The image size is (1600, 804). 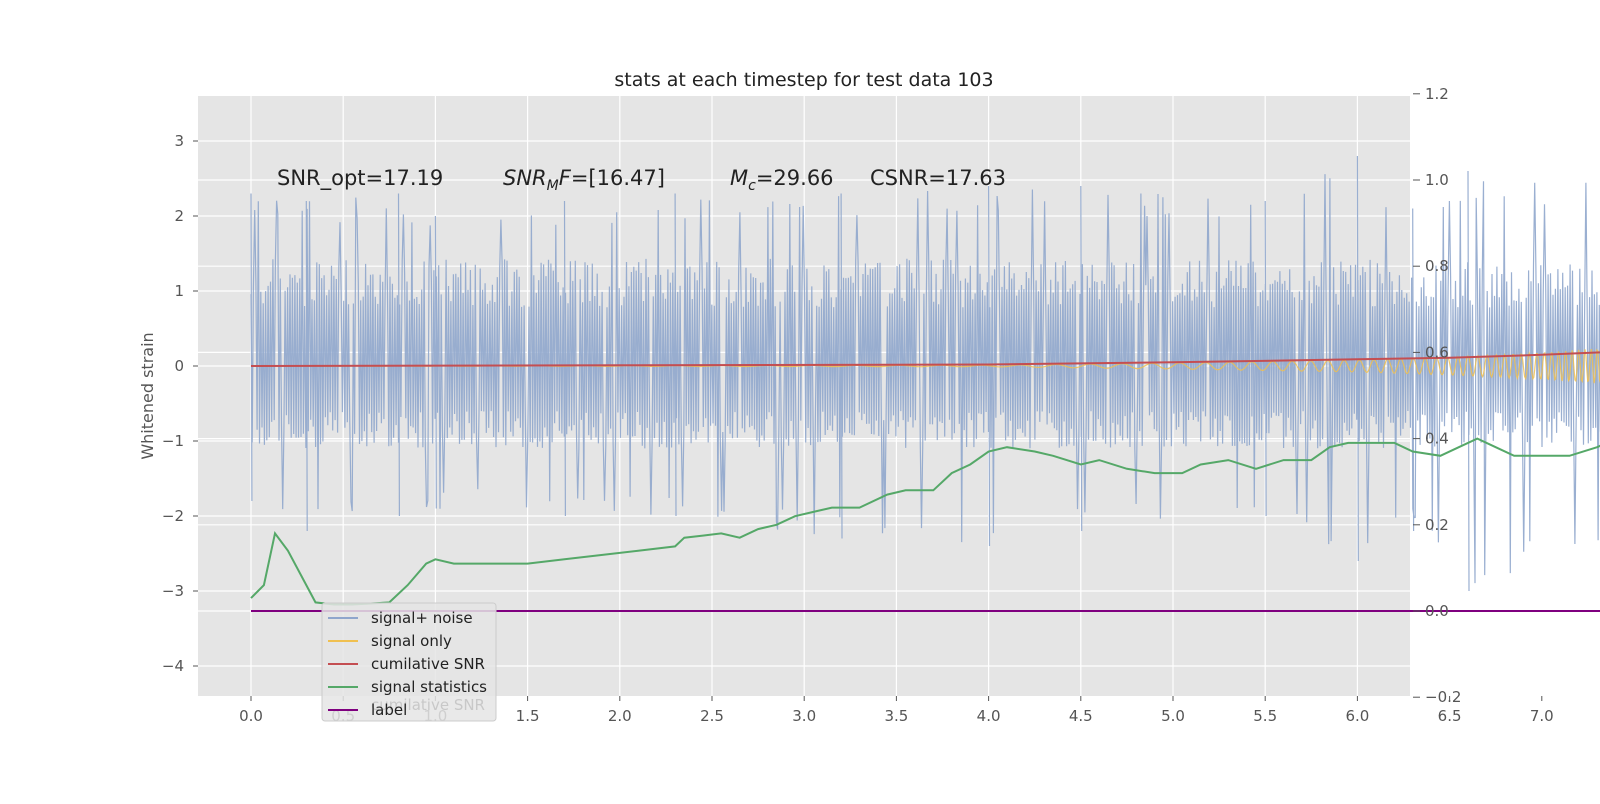 What do you see at coordinates (1437, 180) in the screenshot?
I see `y2-tick-label: 1.0` at bounding box center [1437, 180].